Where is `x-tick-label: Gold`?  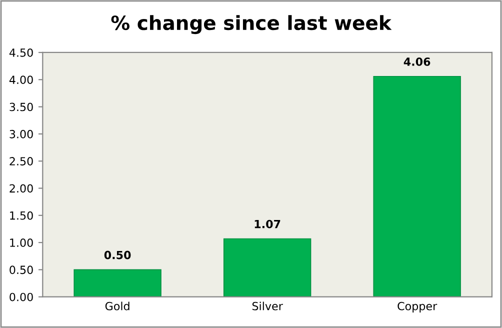
x-tick-label: Gold is located at coordinates (117, 306).